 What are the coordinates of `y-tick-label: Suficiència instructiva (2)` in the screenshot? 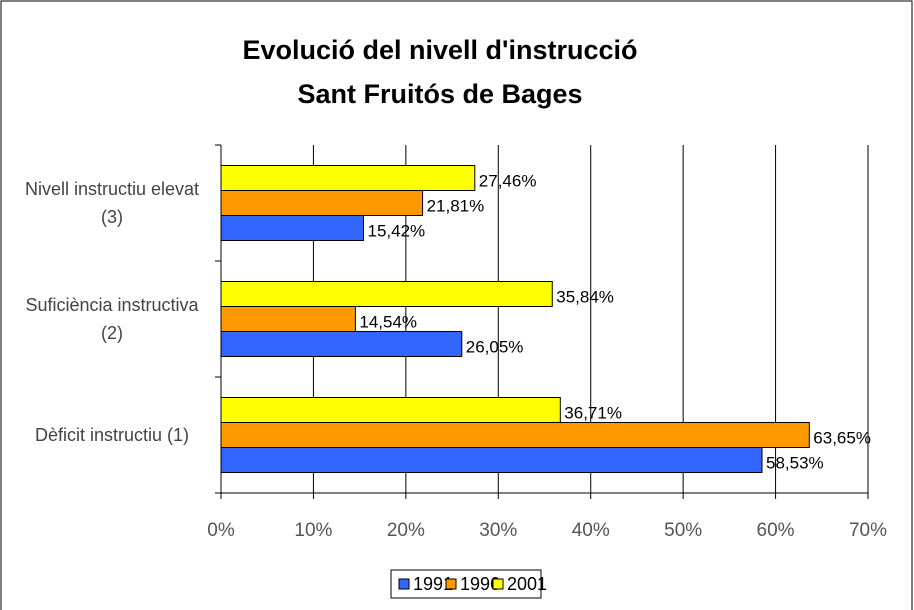 It's located at (112, 319).